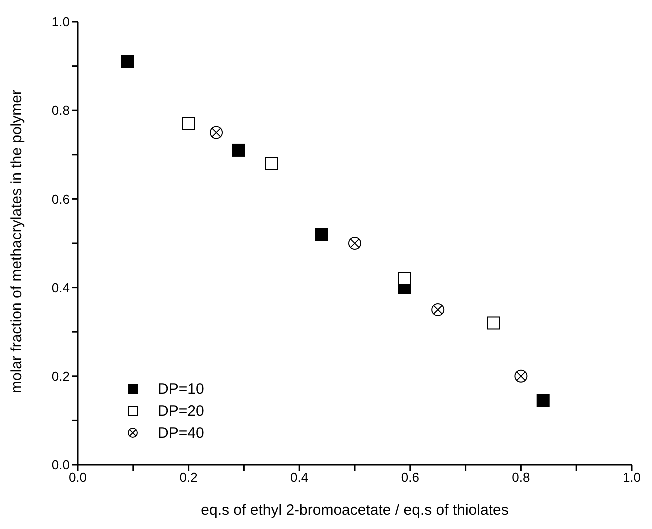 The height and width of the screenshot is (529, 652). Describe the element at coordinates (61, 22) in the screenshot. I see `y-tick-label: 1.0` at that location.